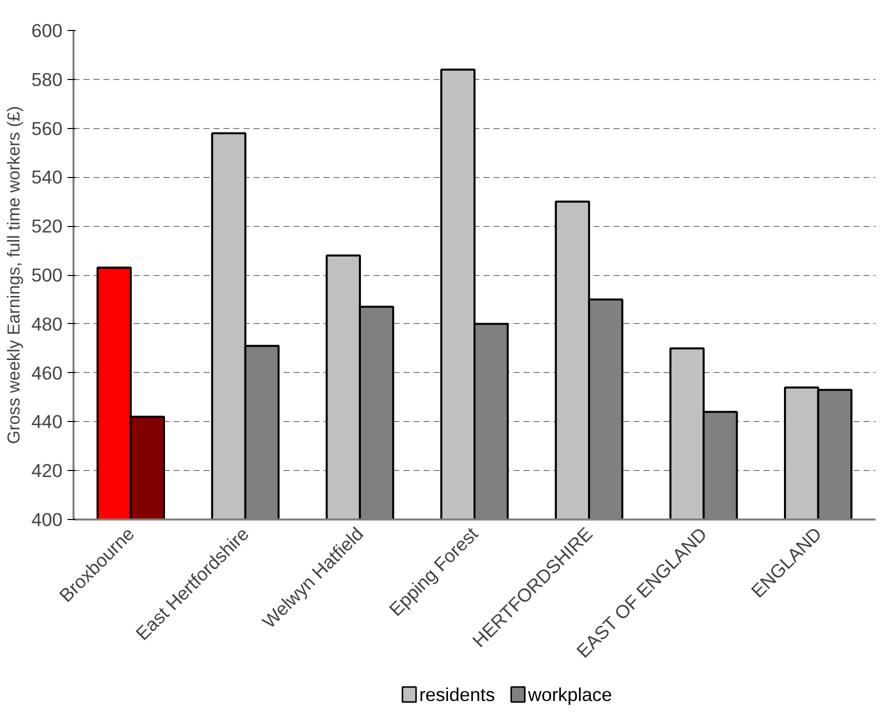 Image resolution: width=891 pixels, height=722 pixels. I want to click on y-tick-label: 560, so click(47, 128).